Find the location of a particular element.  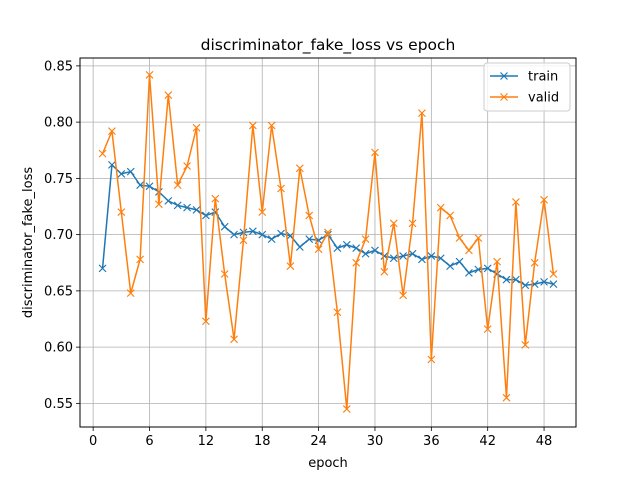

x-axis-title: epoch is located at coordinates (328, 463).